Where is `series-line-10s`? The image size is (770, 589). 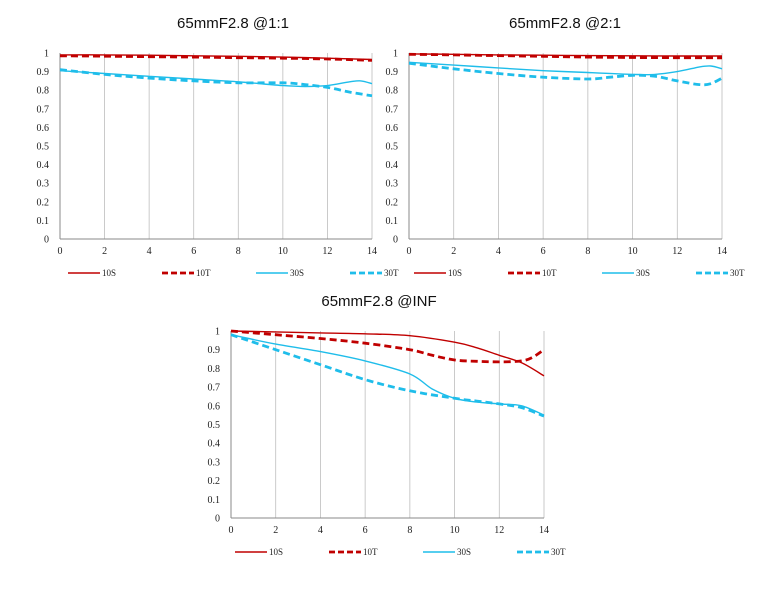 series-line-10s is located at coordinates (387, 353).